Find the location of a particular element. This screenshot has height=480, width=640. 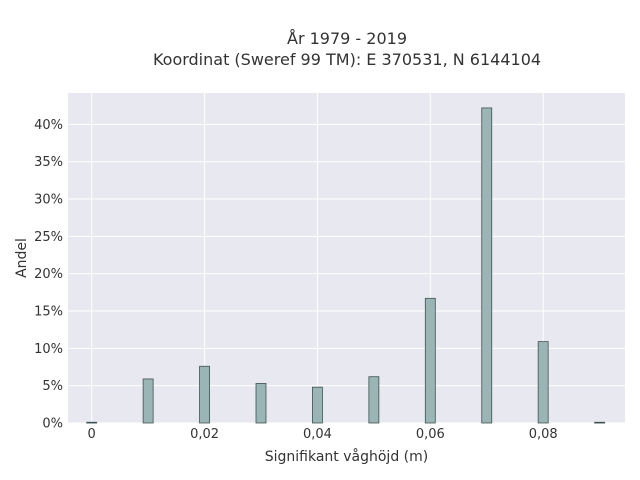

x-tick-label: 0 is located at coordinates (92, 434).